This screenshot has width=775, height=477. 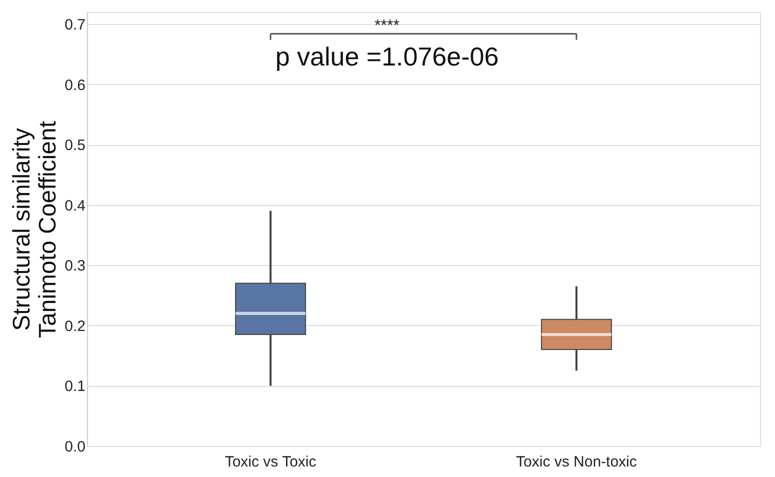 What do you see at coordinates (75, 205) in the screenshot?
I see `y-tick-label: 0.4` at bounding box center [75, 205].